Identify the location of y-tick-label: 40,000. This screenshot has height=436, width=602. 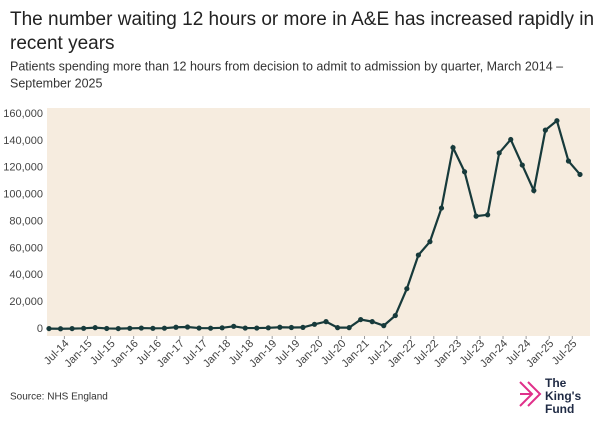
(26, 275).